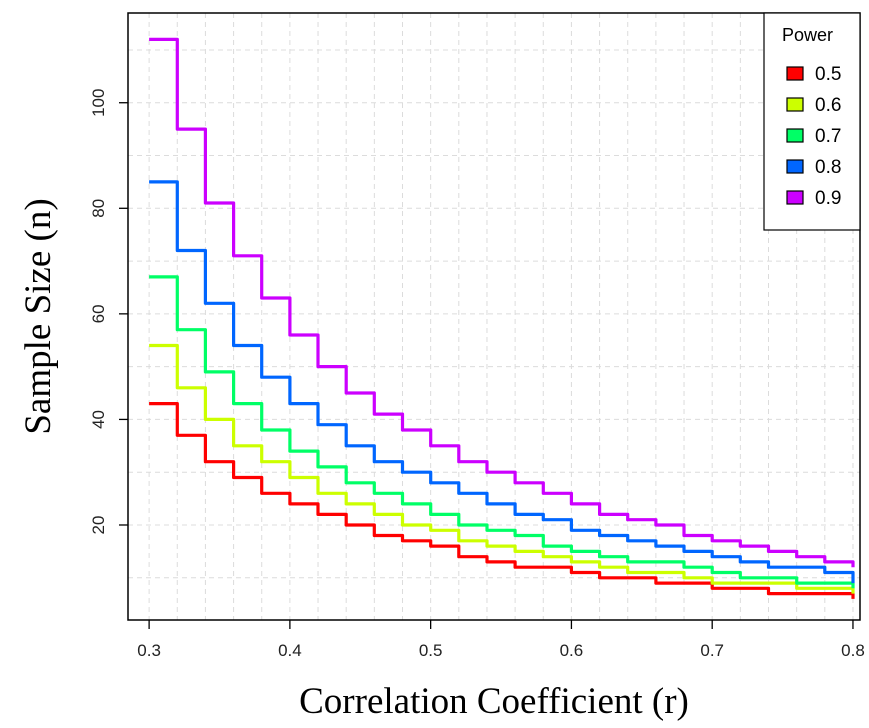 The height and width of the screenshot is (728, 869). I want to click on x-tick-label: 0.8, so click(853, 650).